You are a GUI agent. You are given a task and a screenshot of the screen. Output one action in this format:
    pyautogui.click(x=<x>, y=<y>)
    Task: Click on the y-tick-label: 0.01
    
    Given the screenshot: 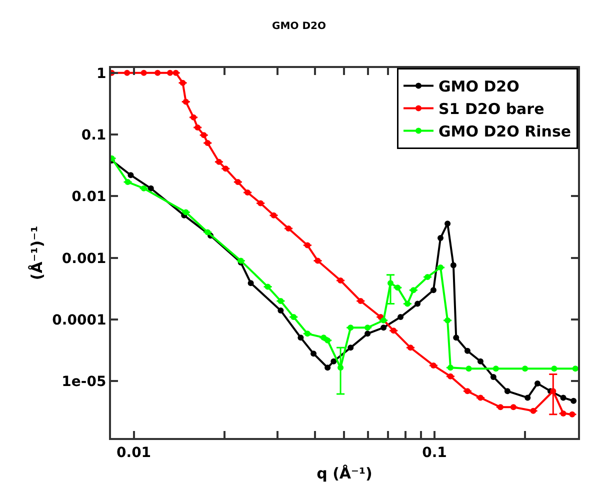 What is the action you would take?
    pyautogui.click(x=89, y=197)
    